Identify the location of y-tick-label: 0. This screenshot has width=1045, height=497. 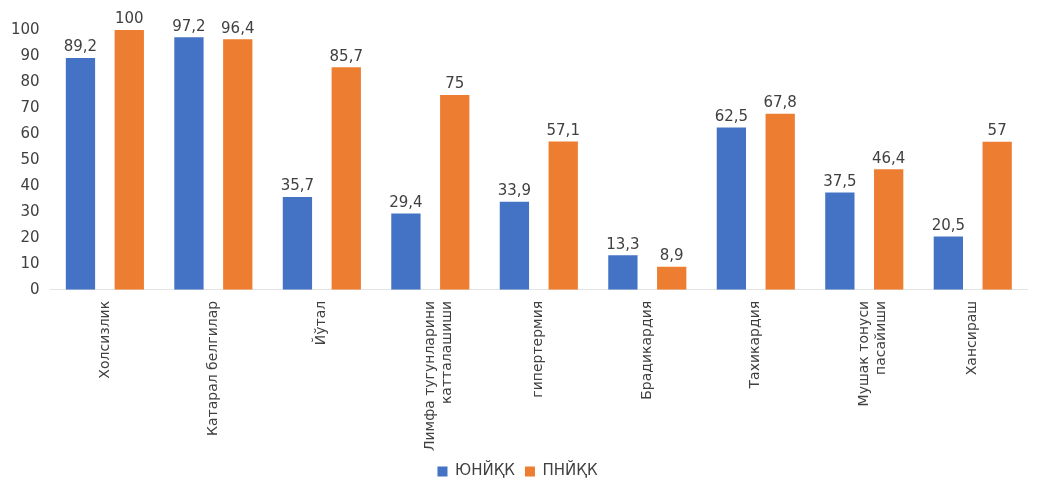
(35, 288).